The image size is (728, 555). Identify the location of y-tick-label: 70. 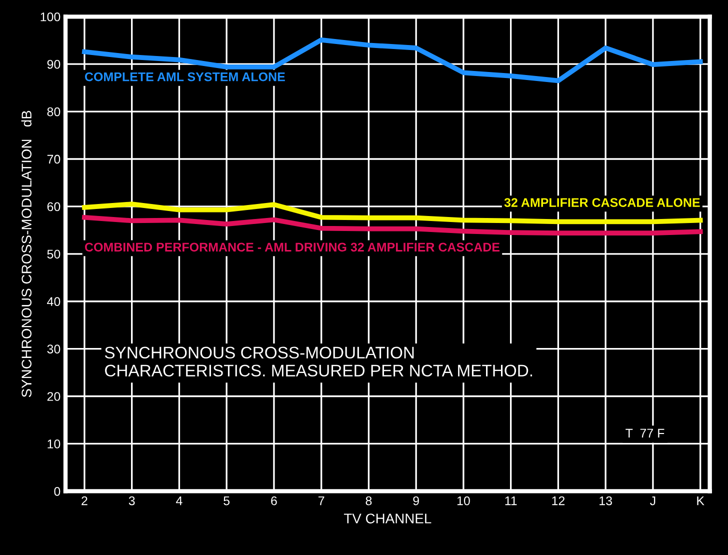
(53, 159).